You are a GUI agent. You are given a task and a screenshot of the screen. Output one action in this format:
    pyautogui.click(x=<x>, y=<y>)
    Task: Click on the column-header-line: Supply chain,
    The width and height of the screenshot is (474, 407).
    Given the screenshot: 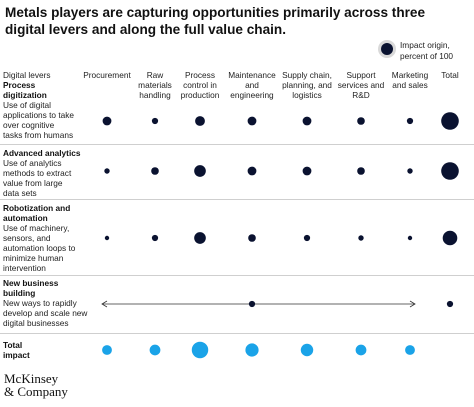 What is the action you would take?
    pyautogui.click(x=307, y=75)
    